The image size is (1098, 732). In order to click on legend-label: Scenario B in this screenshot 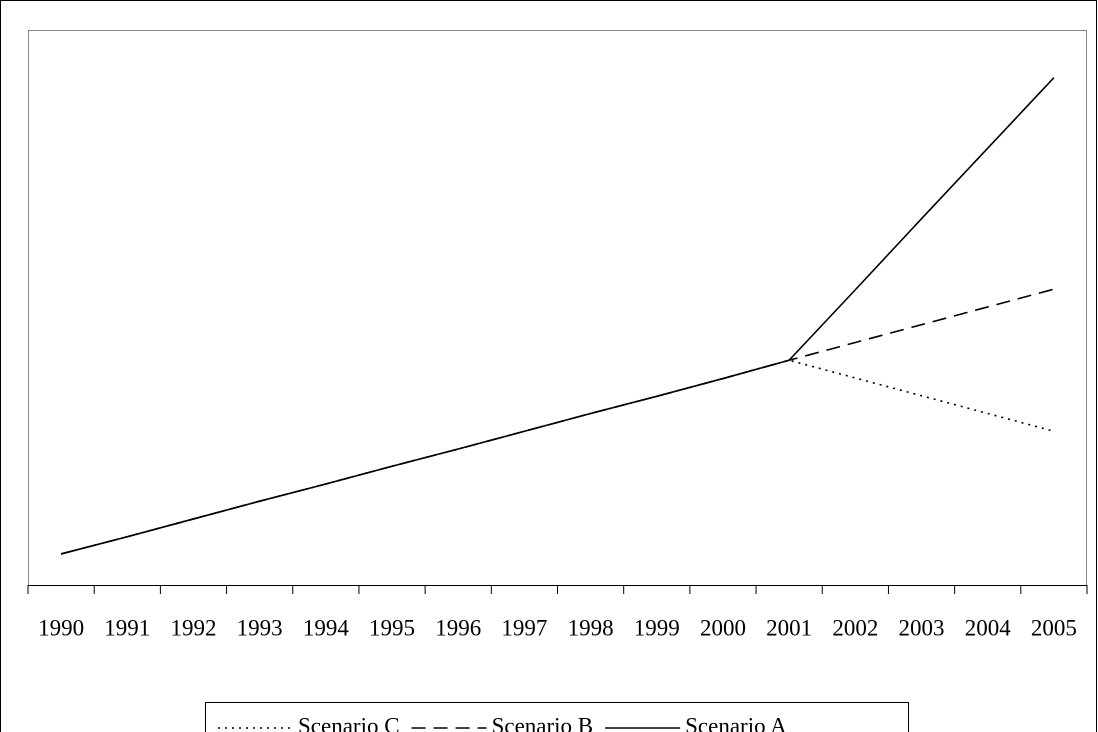, I will do `click(543, 722)`.